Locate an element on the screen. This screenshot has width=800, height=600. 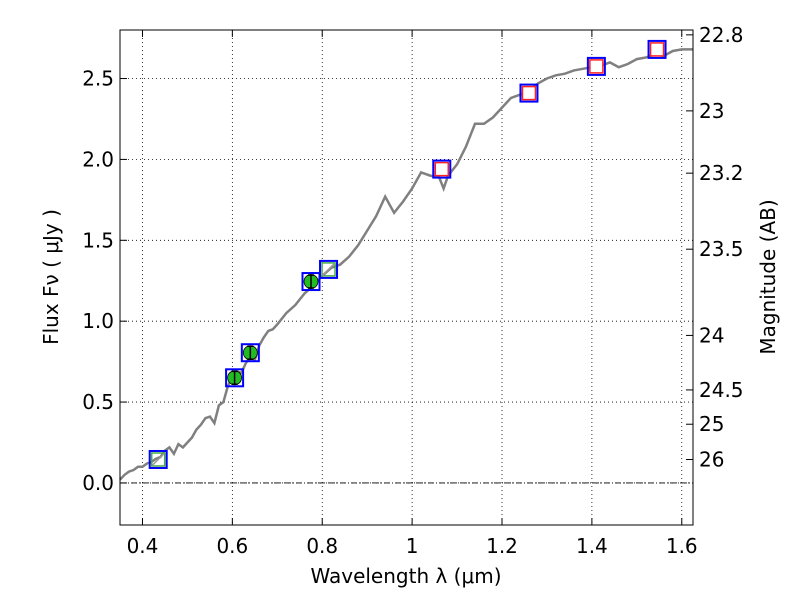
mag-tick-label: 22.8 is located at coordinates (721, 35).